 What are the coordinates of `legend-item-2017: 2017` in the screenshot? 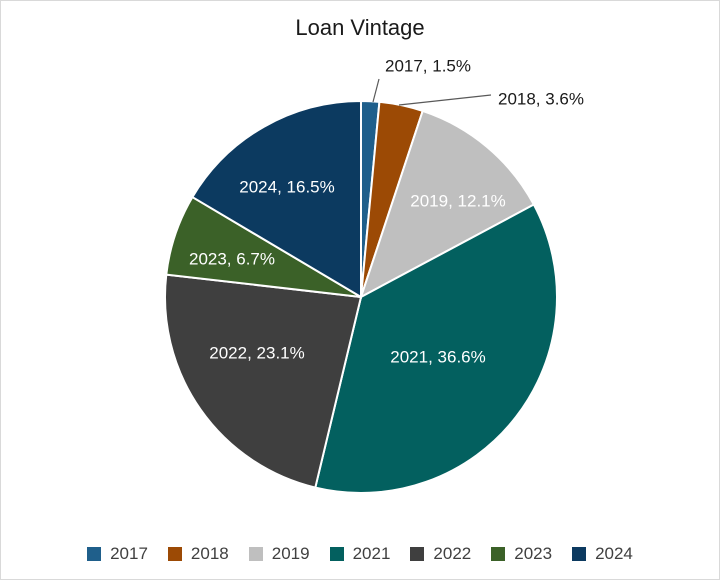 It's located at (117, 554).